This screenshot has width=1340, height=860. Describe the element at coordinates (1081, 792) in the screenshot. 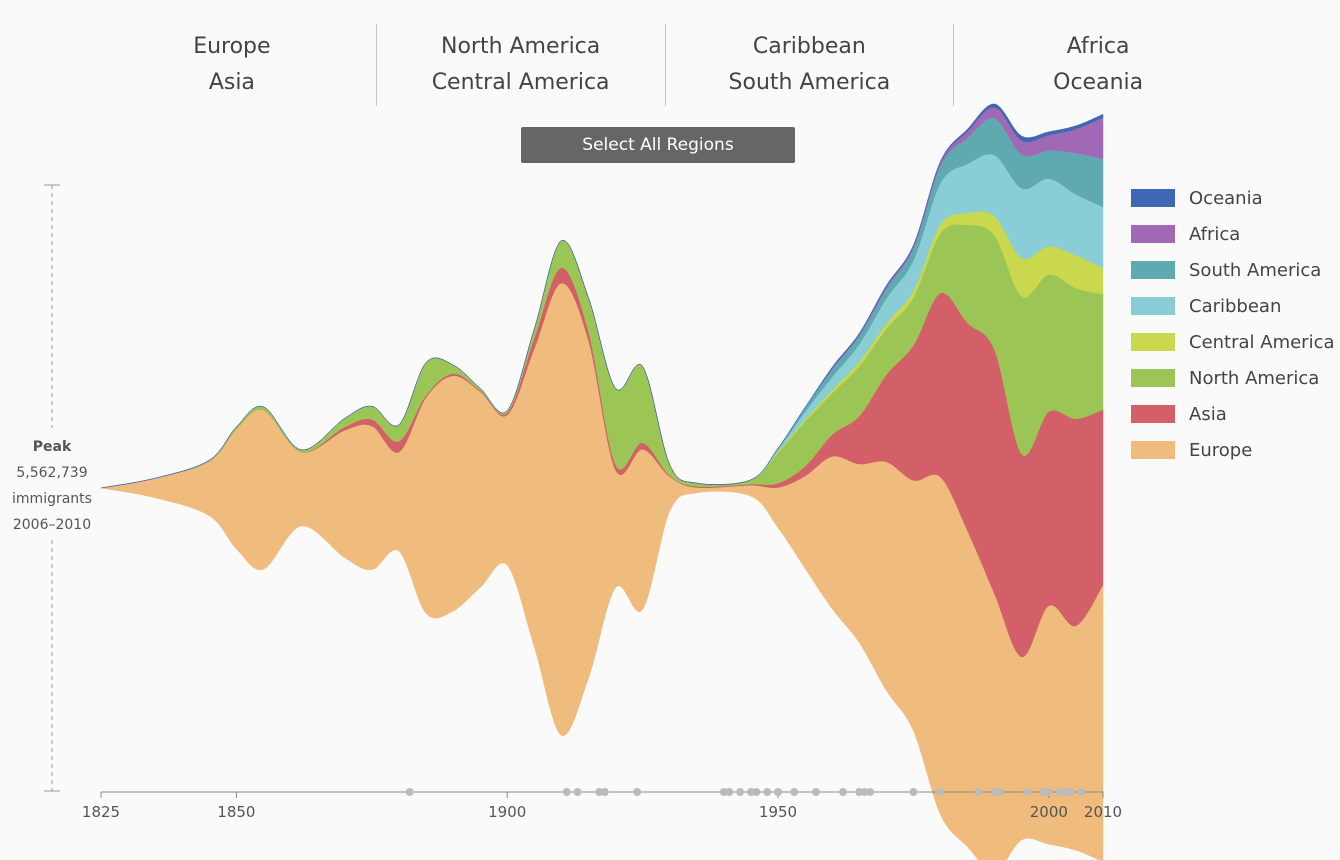

I see `timeline-marker-2006` at that location.